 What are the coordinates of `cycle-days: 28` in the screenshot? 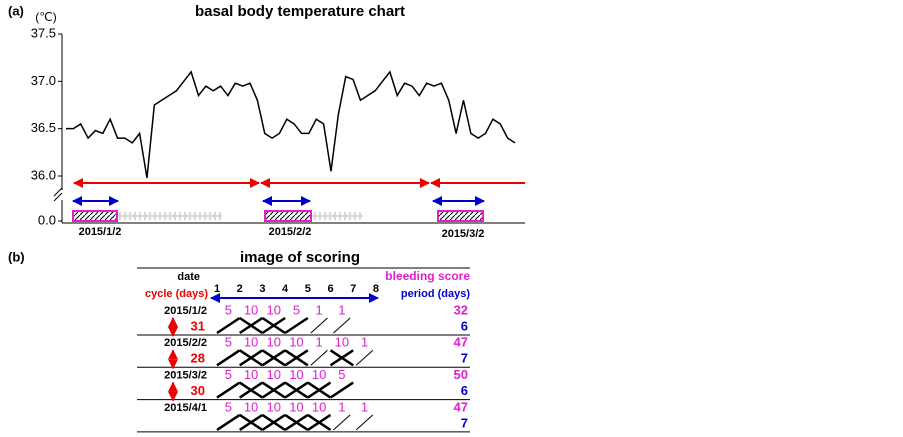 It's located at (198, 358).